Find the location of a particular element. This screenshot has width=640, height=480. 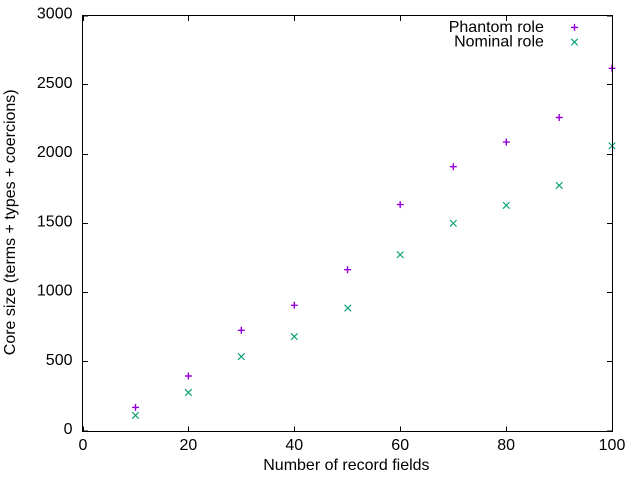

svg-text: 40 is located at coordinates (294, 445).